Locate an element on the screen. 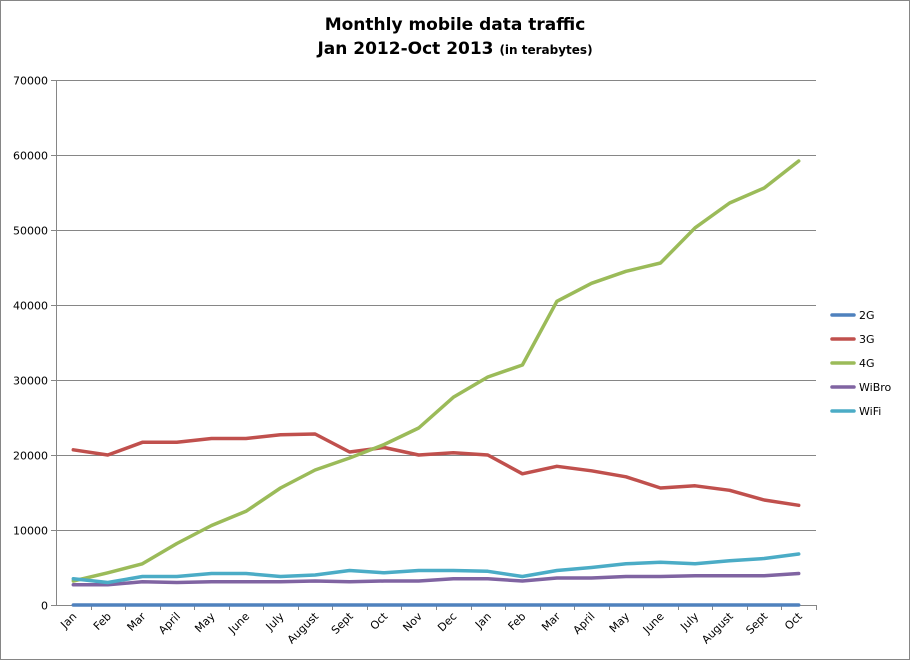 The width and height of the screenshot is (910, 660). series-line-wifi is located at coordinates (436, 568).